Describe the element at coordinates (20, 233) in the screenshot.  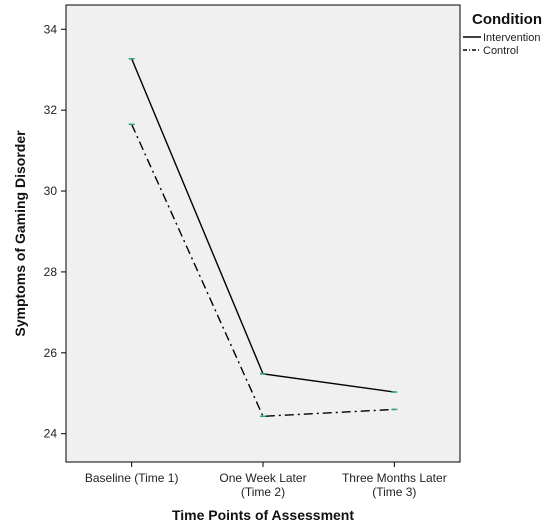
I see `y-axis-title: Symptoms of Gaming Disorder` at that location.